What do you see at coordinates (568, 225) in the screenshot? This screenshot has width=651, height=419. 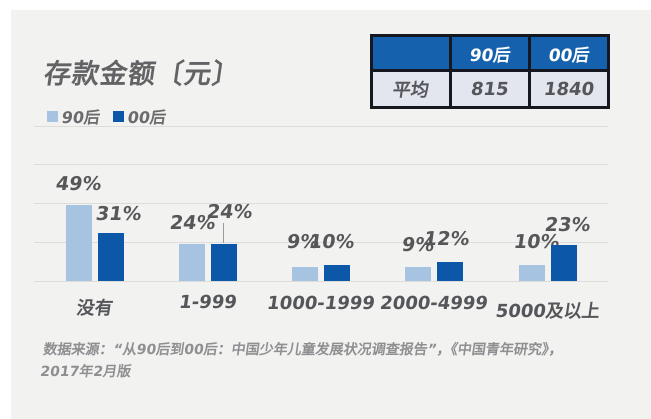 I see `value-label-00hou-c4: 23%` at bounding box center [568, 225].